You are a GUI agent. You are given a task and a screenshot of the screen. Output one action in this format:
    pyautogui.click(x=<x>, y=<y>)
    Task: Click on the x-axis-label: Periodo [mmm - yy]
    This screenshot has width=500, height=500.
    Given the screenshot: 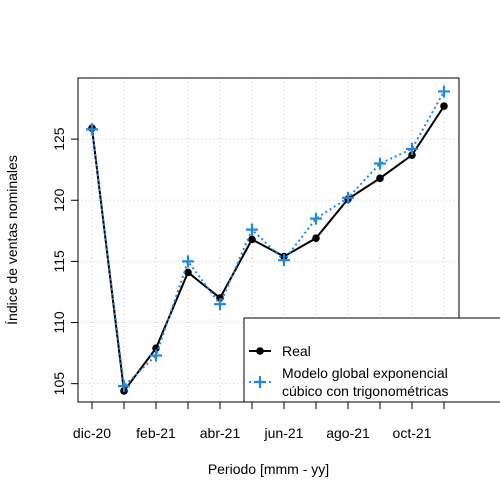 What is the action you would take?
    pyautogui.click(x=268, y=469)
    